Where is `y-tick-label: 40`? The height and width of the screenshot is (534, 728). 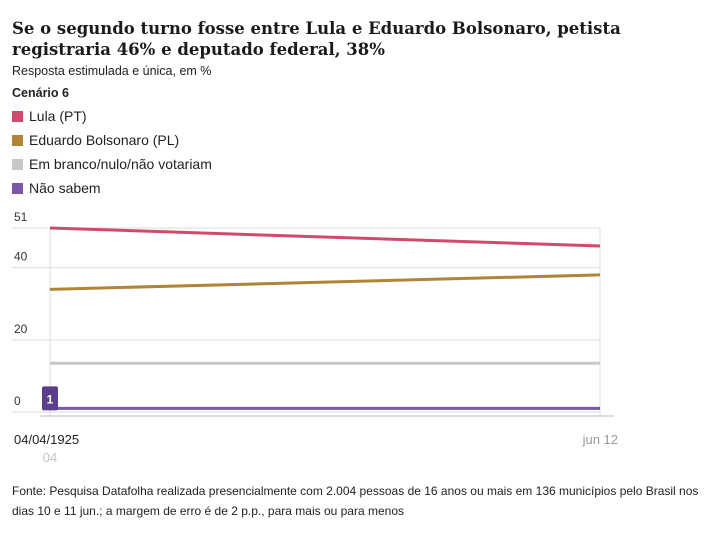
y-tick-label: 40 is located at coordinates (21, 257).